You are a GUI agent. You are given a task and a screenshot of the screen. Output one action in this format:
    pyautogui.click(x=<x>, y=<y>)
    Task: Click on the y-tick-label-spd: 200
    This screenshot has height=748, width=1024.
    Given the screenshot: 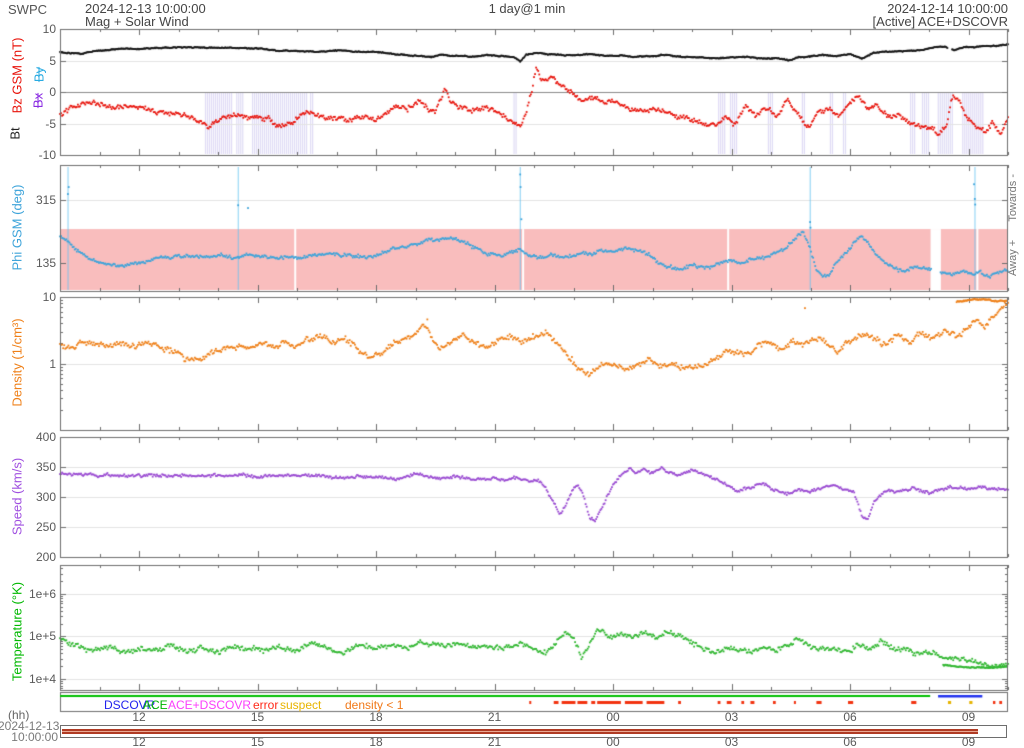 What is the action you would take?
    pyautogui.click(x=45, y=557)
    